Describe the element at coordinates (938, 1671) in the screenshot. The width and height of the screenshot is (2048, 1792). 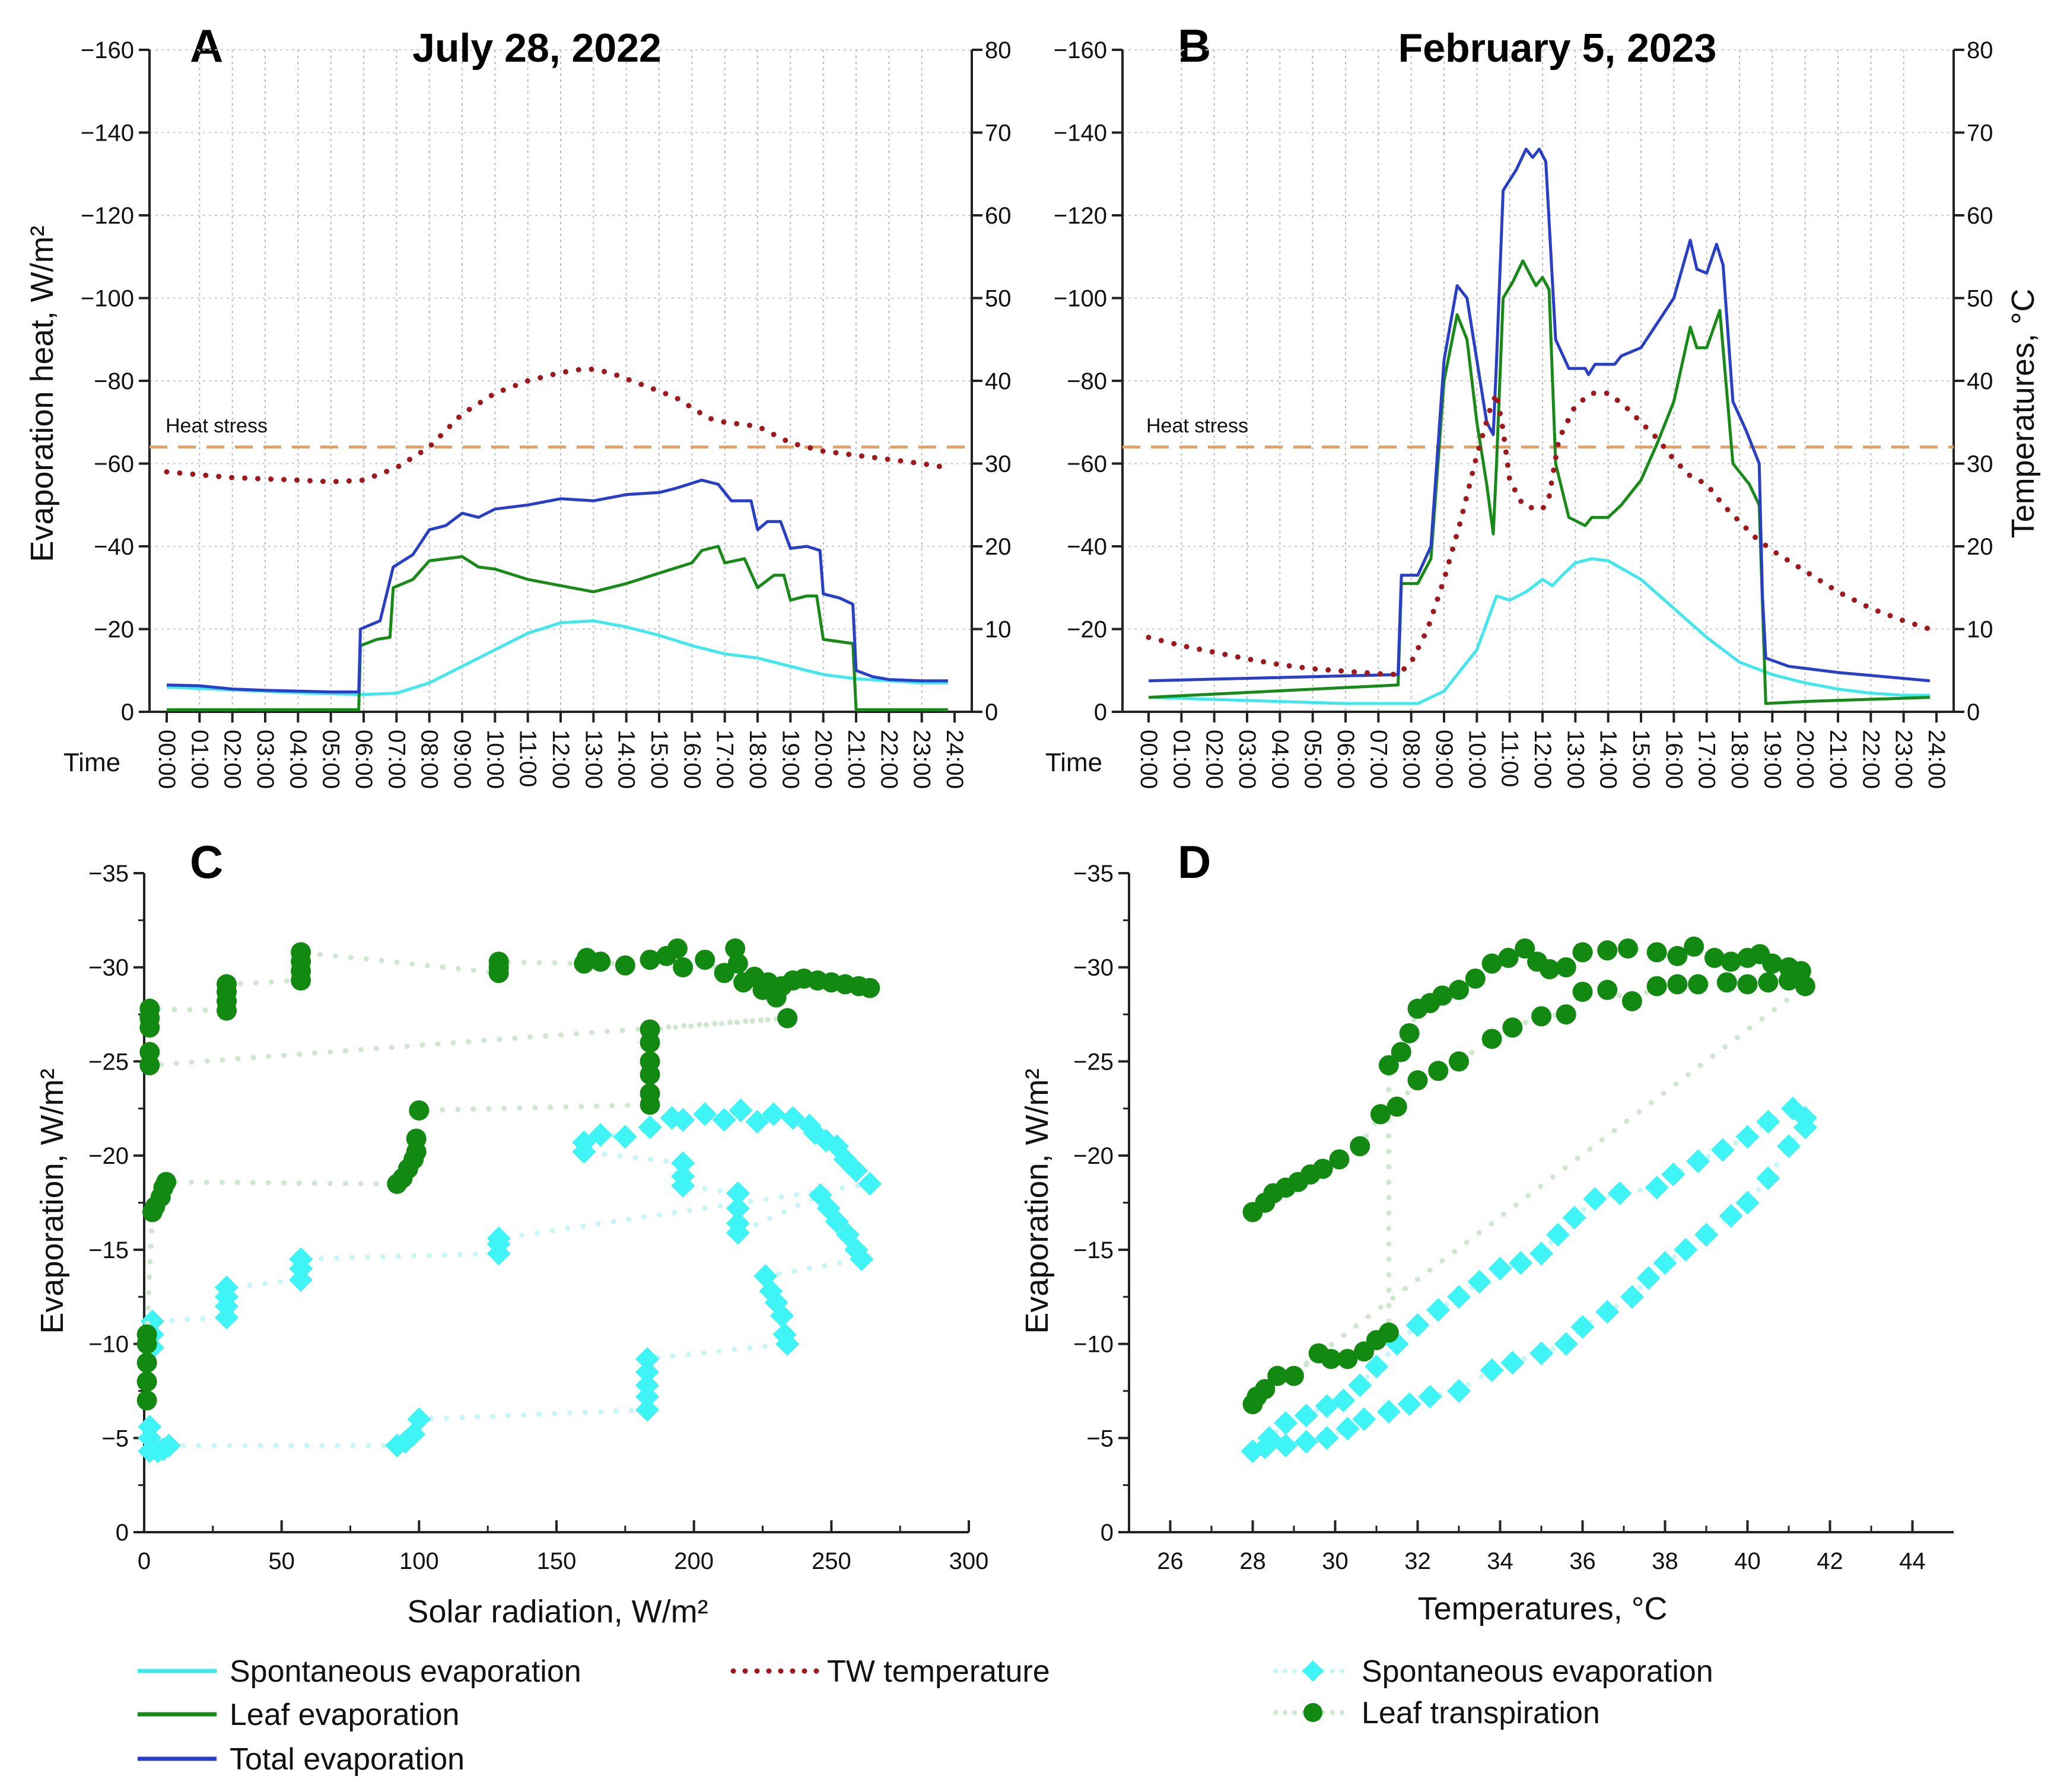
I see `legend-label-tw: TW temperature` at that location.